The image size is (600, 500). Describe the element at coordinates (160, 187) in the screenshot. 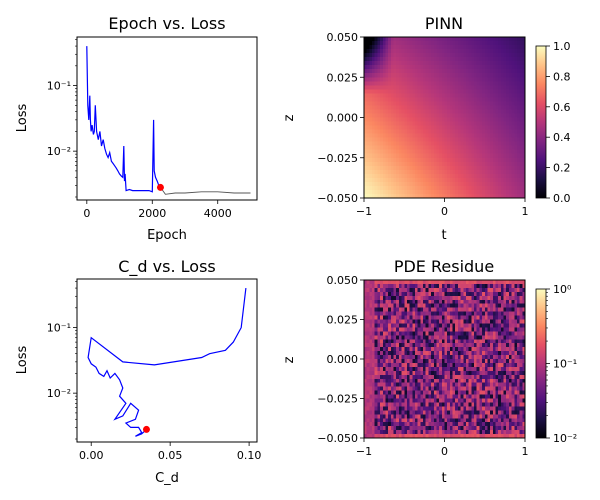

I see `epoch-loss-best-point` at that location.